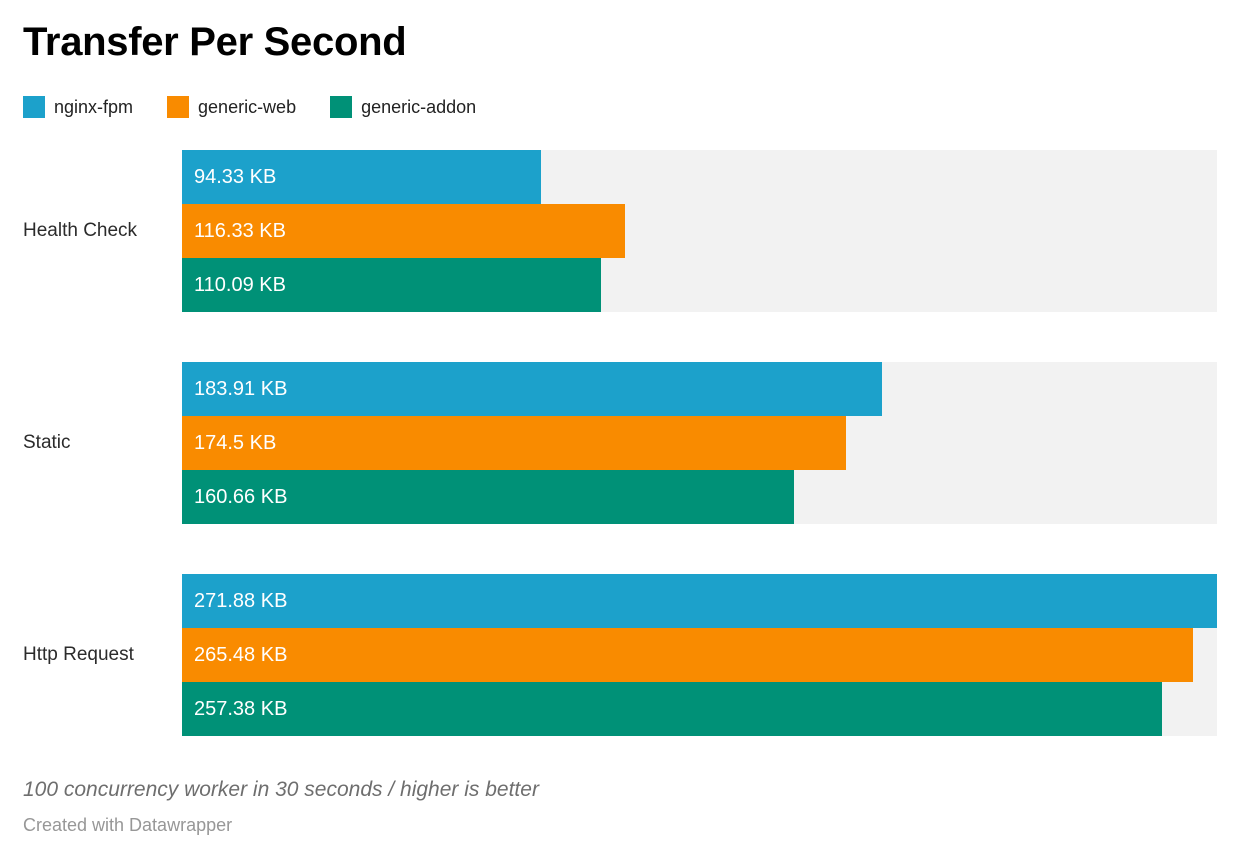  I want to click on legend-item-nginx-fpm: nginx-fpm, so click(78, 107).